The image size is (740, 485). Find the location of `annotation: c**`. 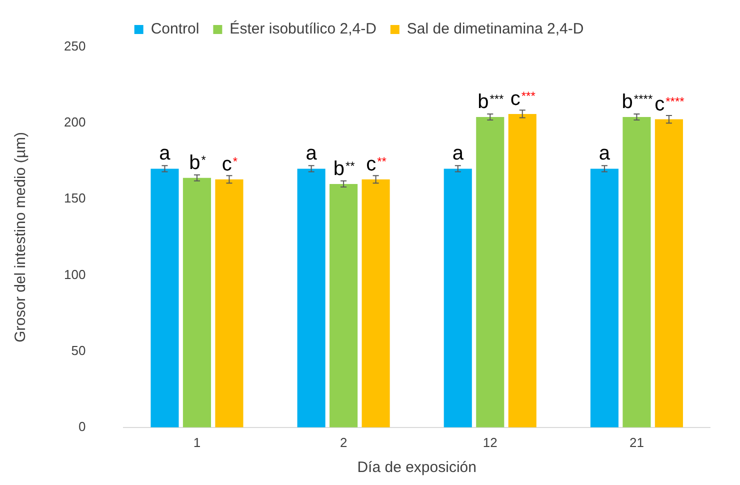

annotation: c** is located at coordinates (376, 164).